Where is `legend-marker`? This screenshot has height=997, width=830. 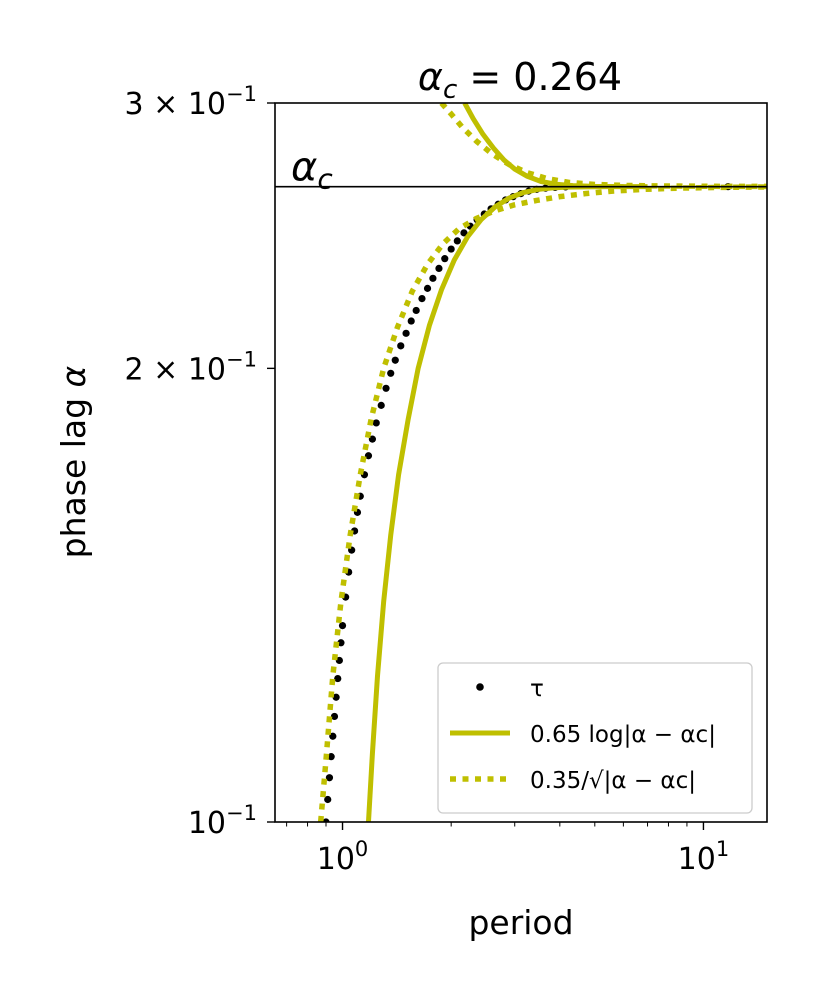
legend-marker is located at coordinates (480, 687).